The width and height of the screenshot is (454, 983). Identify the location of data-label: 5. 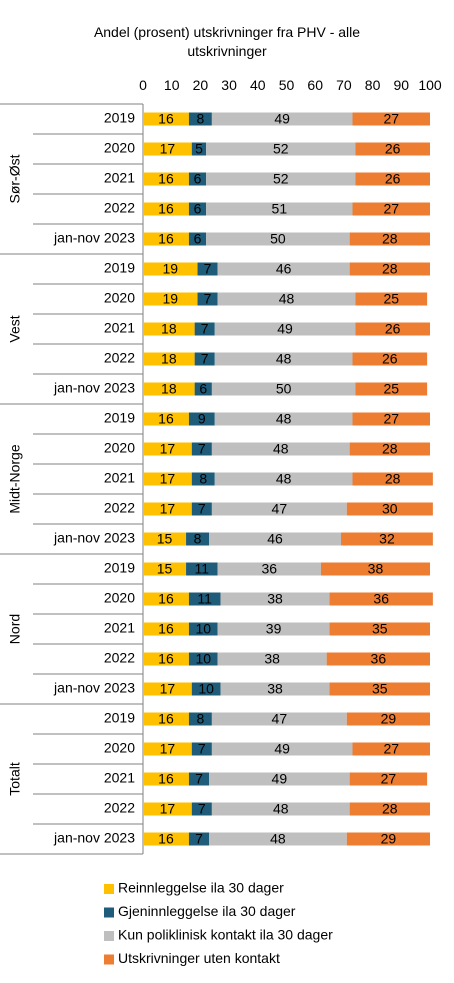
(199, 149).